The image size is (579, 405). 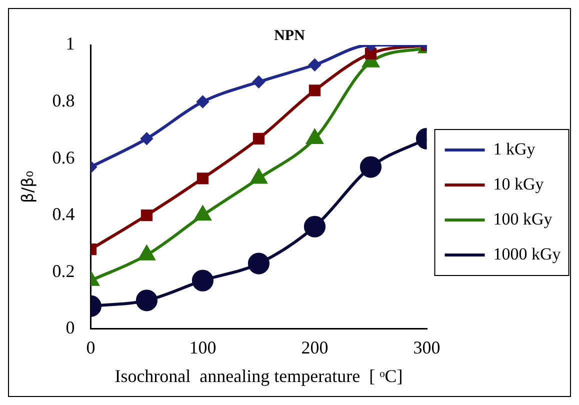 I want to click on x-tick-label: 200, so click(x=314, y=347).